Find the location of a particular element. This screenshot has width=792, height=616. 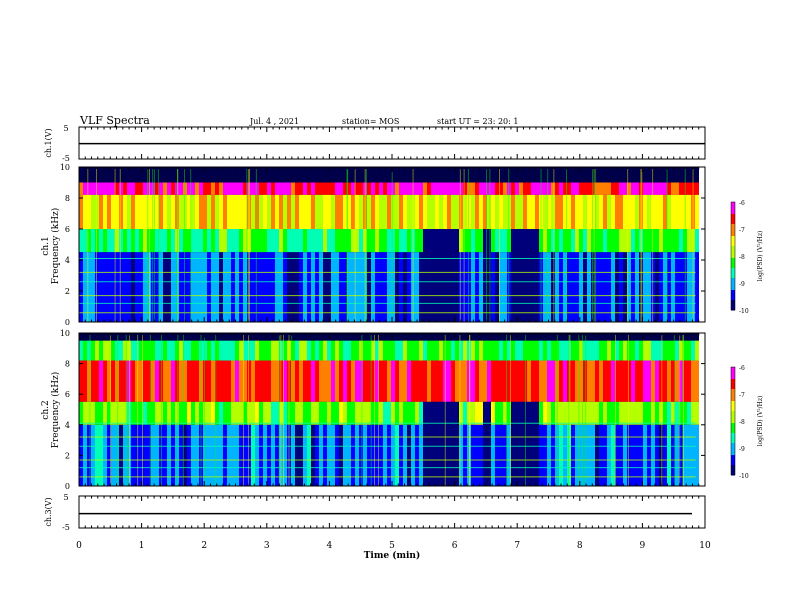

colorbar-tick-label: -6 is located at coordinates (742, 368).